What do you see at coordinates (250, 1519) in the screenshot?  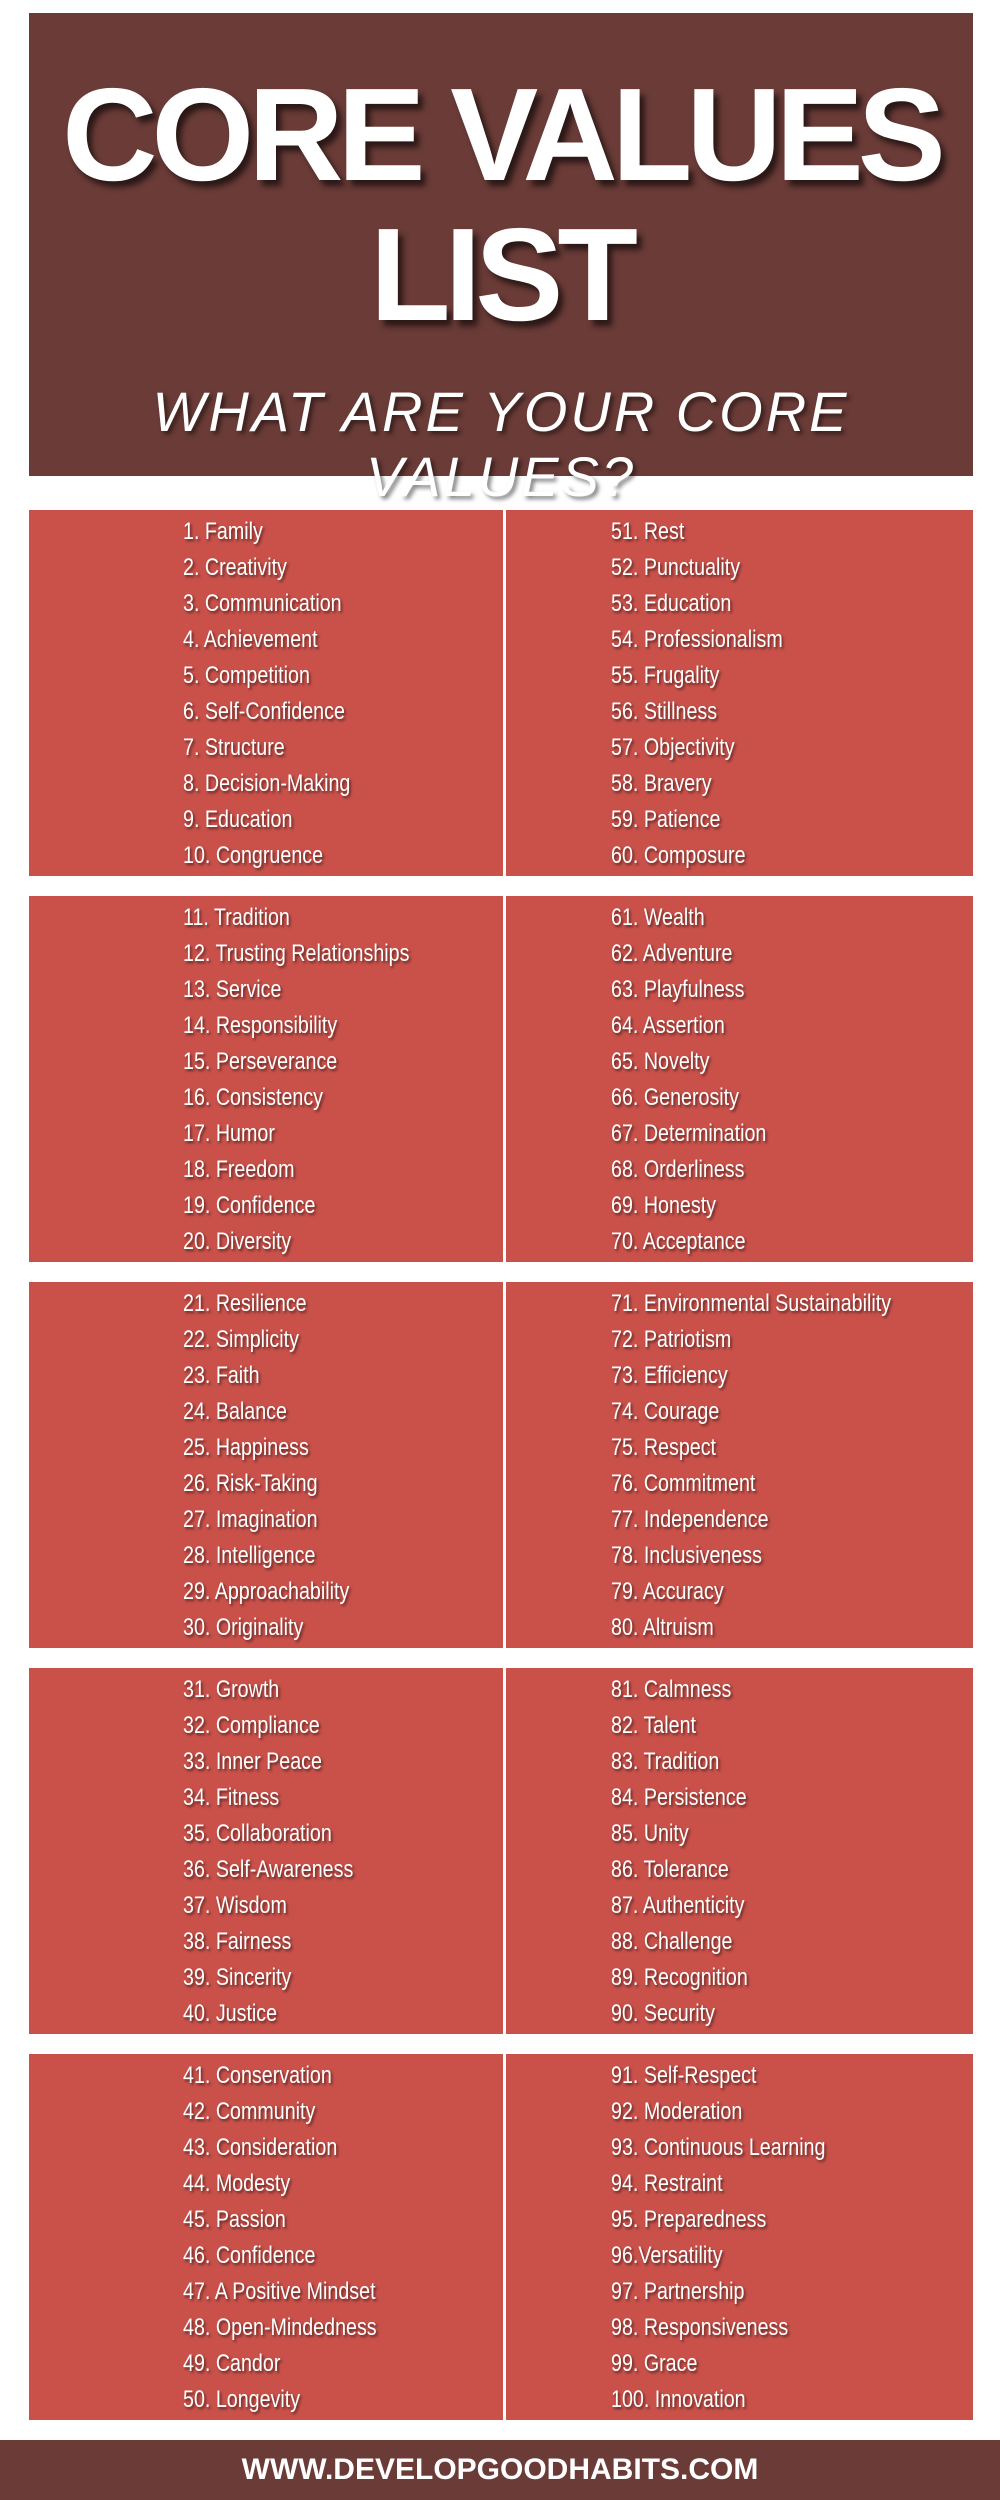 I see `value-item: 27. Imagination` at bounding box center [250, 1519].